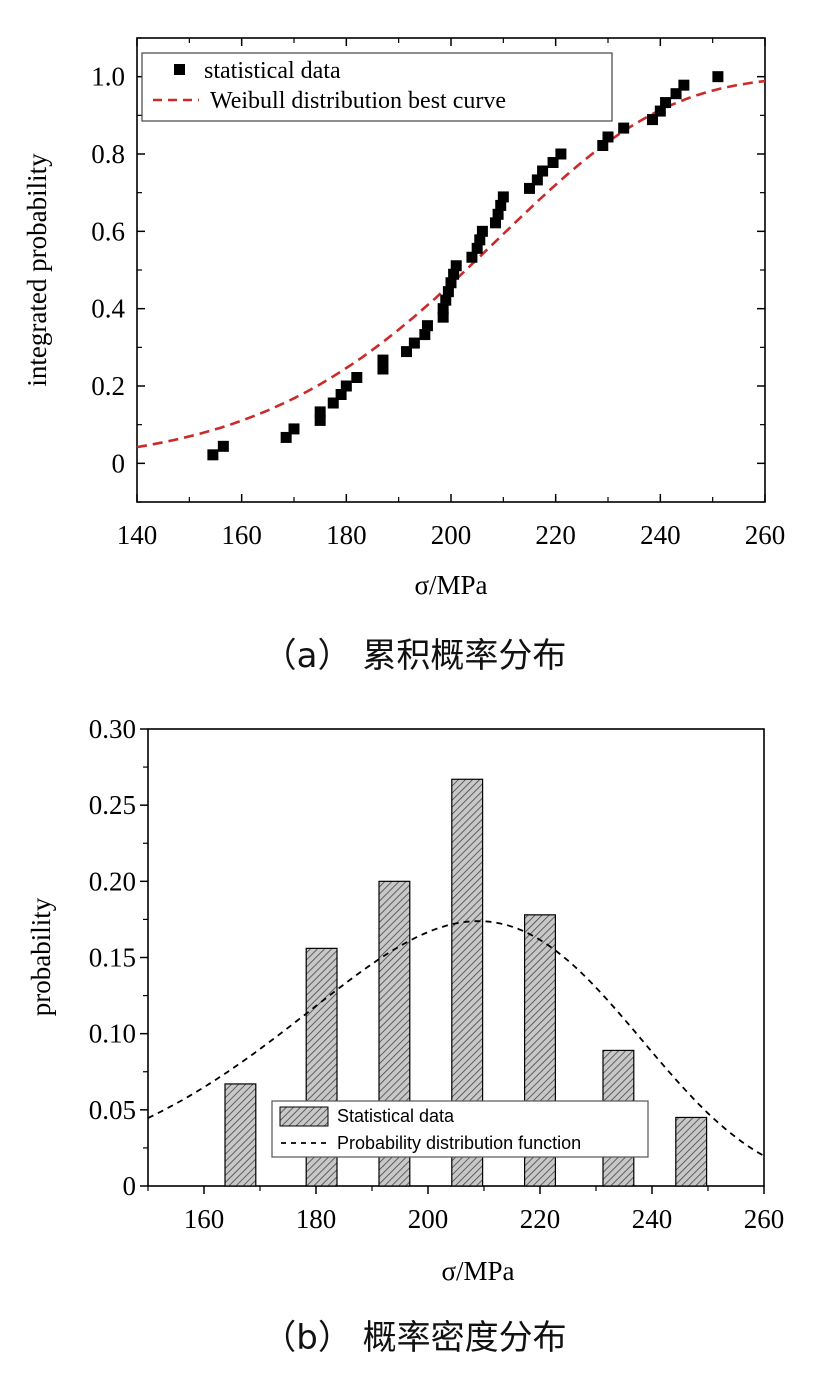 This screenshot has height=1379, width=829. Describe the element at coordinates (304, 1116) in the screenshot. I see `legend-hatched-swatch` at that location.